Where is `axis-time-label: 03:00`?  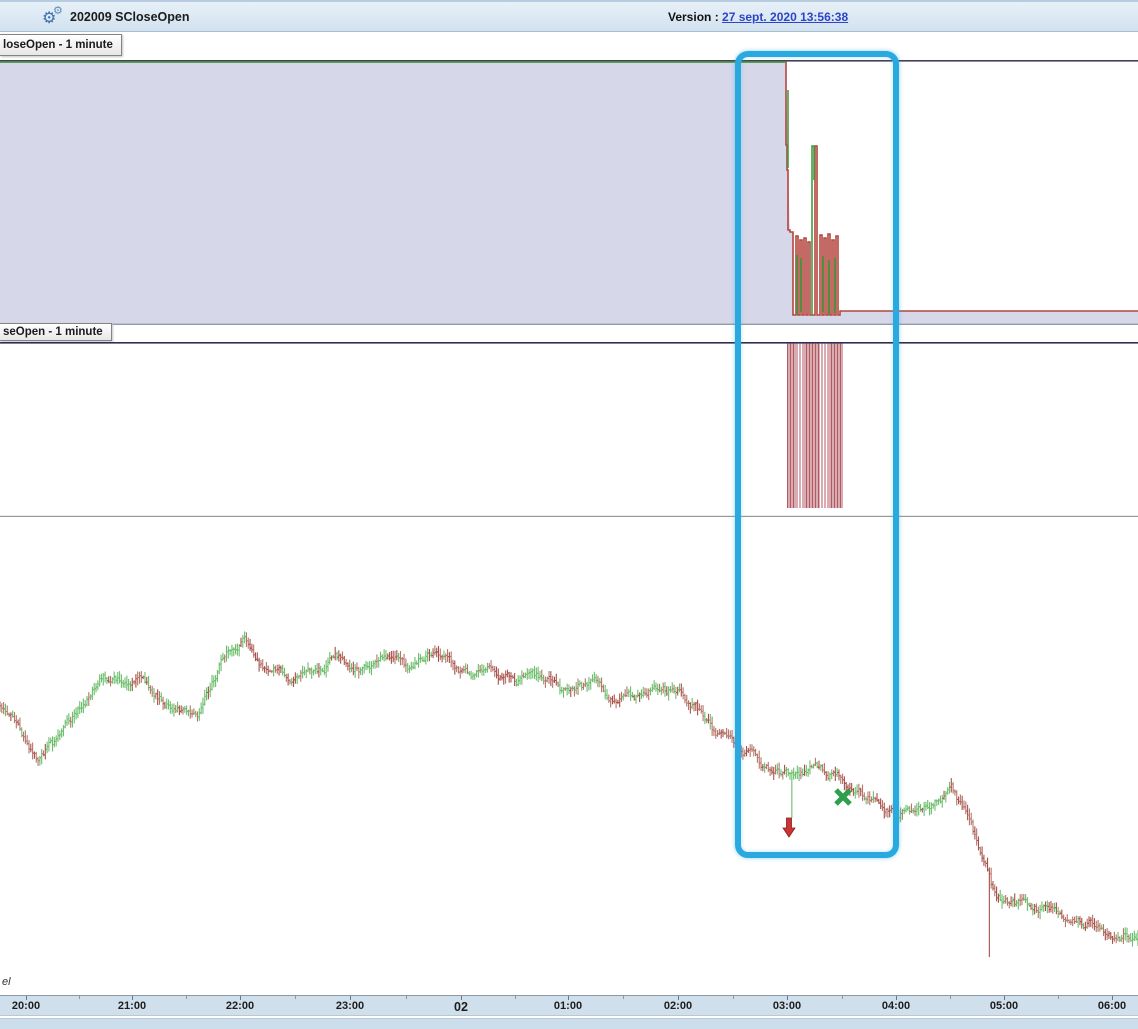 axis-time-label: 03:00 is located at coordinates (787, 1006).